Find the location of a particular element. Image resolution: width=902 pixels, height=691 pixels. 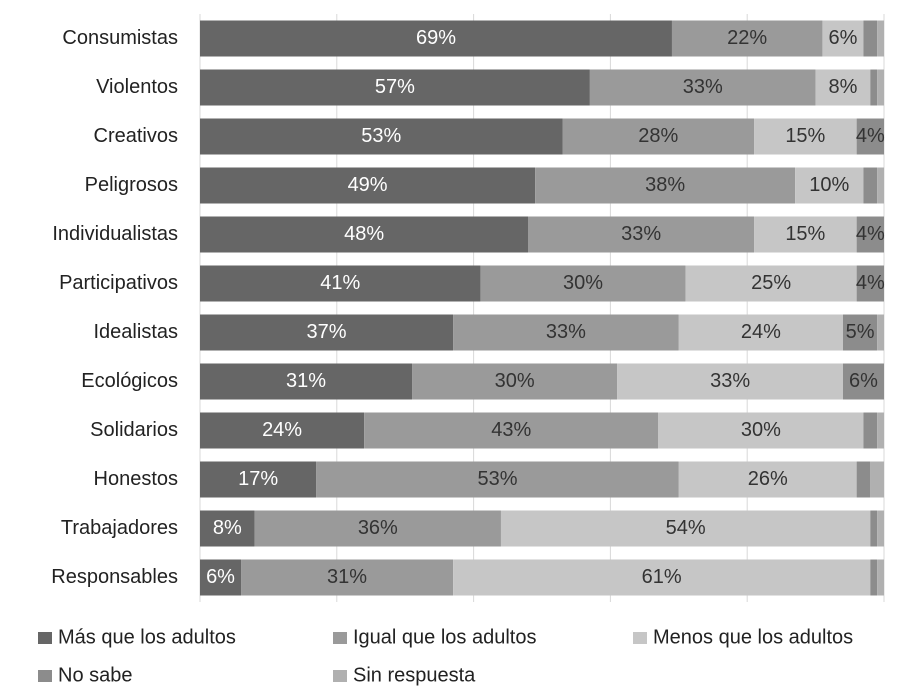

y-tick-label: Responsables is located at coordinates (114, 577).